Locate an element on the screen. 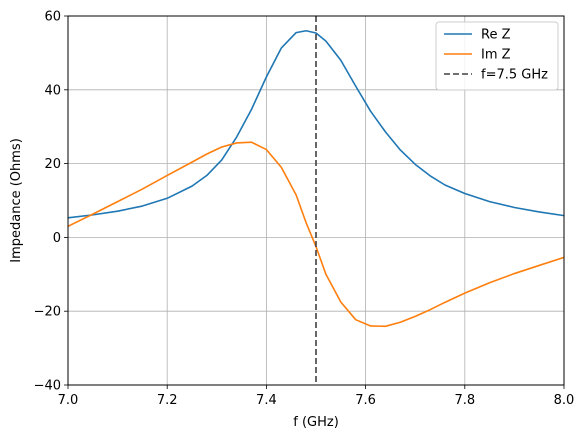 The width and height of the screenshot is (585, 438). x-tick-label: 7.2 is located at coordinates (167, 400).